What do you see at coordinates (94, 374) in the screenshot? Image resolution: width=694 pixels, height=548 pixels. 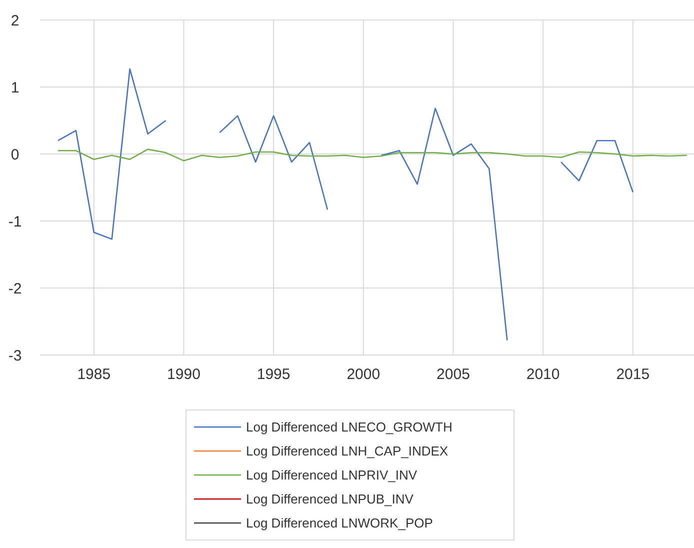 I see `x-tick-label: 1985` at bounding box center [94, 374].